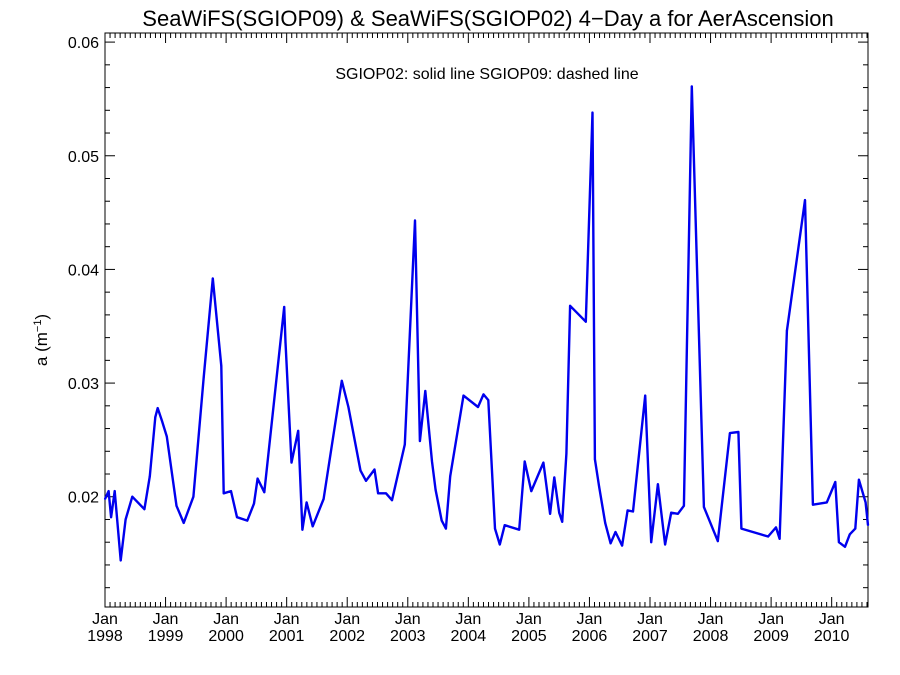  Describe the element at coordinates (711, 636) in the screenshot. I see `x-tick-year: 2008` at that location.